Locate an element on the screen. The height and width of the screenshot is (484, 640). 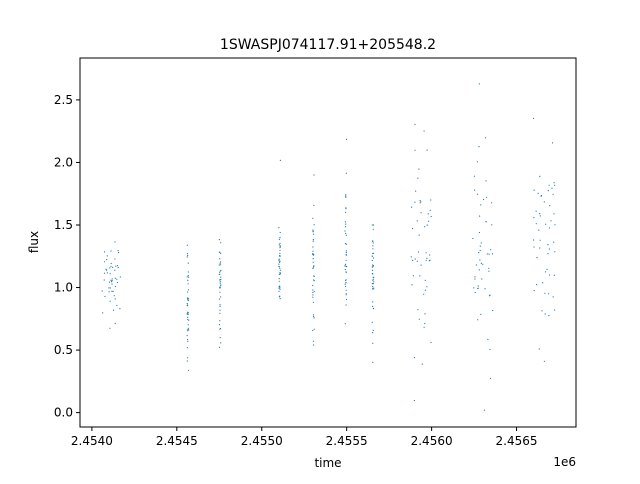
x-tick-label: 2.4550 is located at coordinates (262, 441).